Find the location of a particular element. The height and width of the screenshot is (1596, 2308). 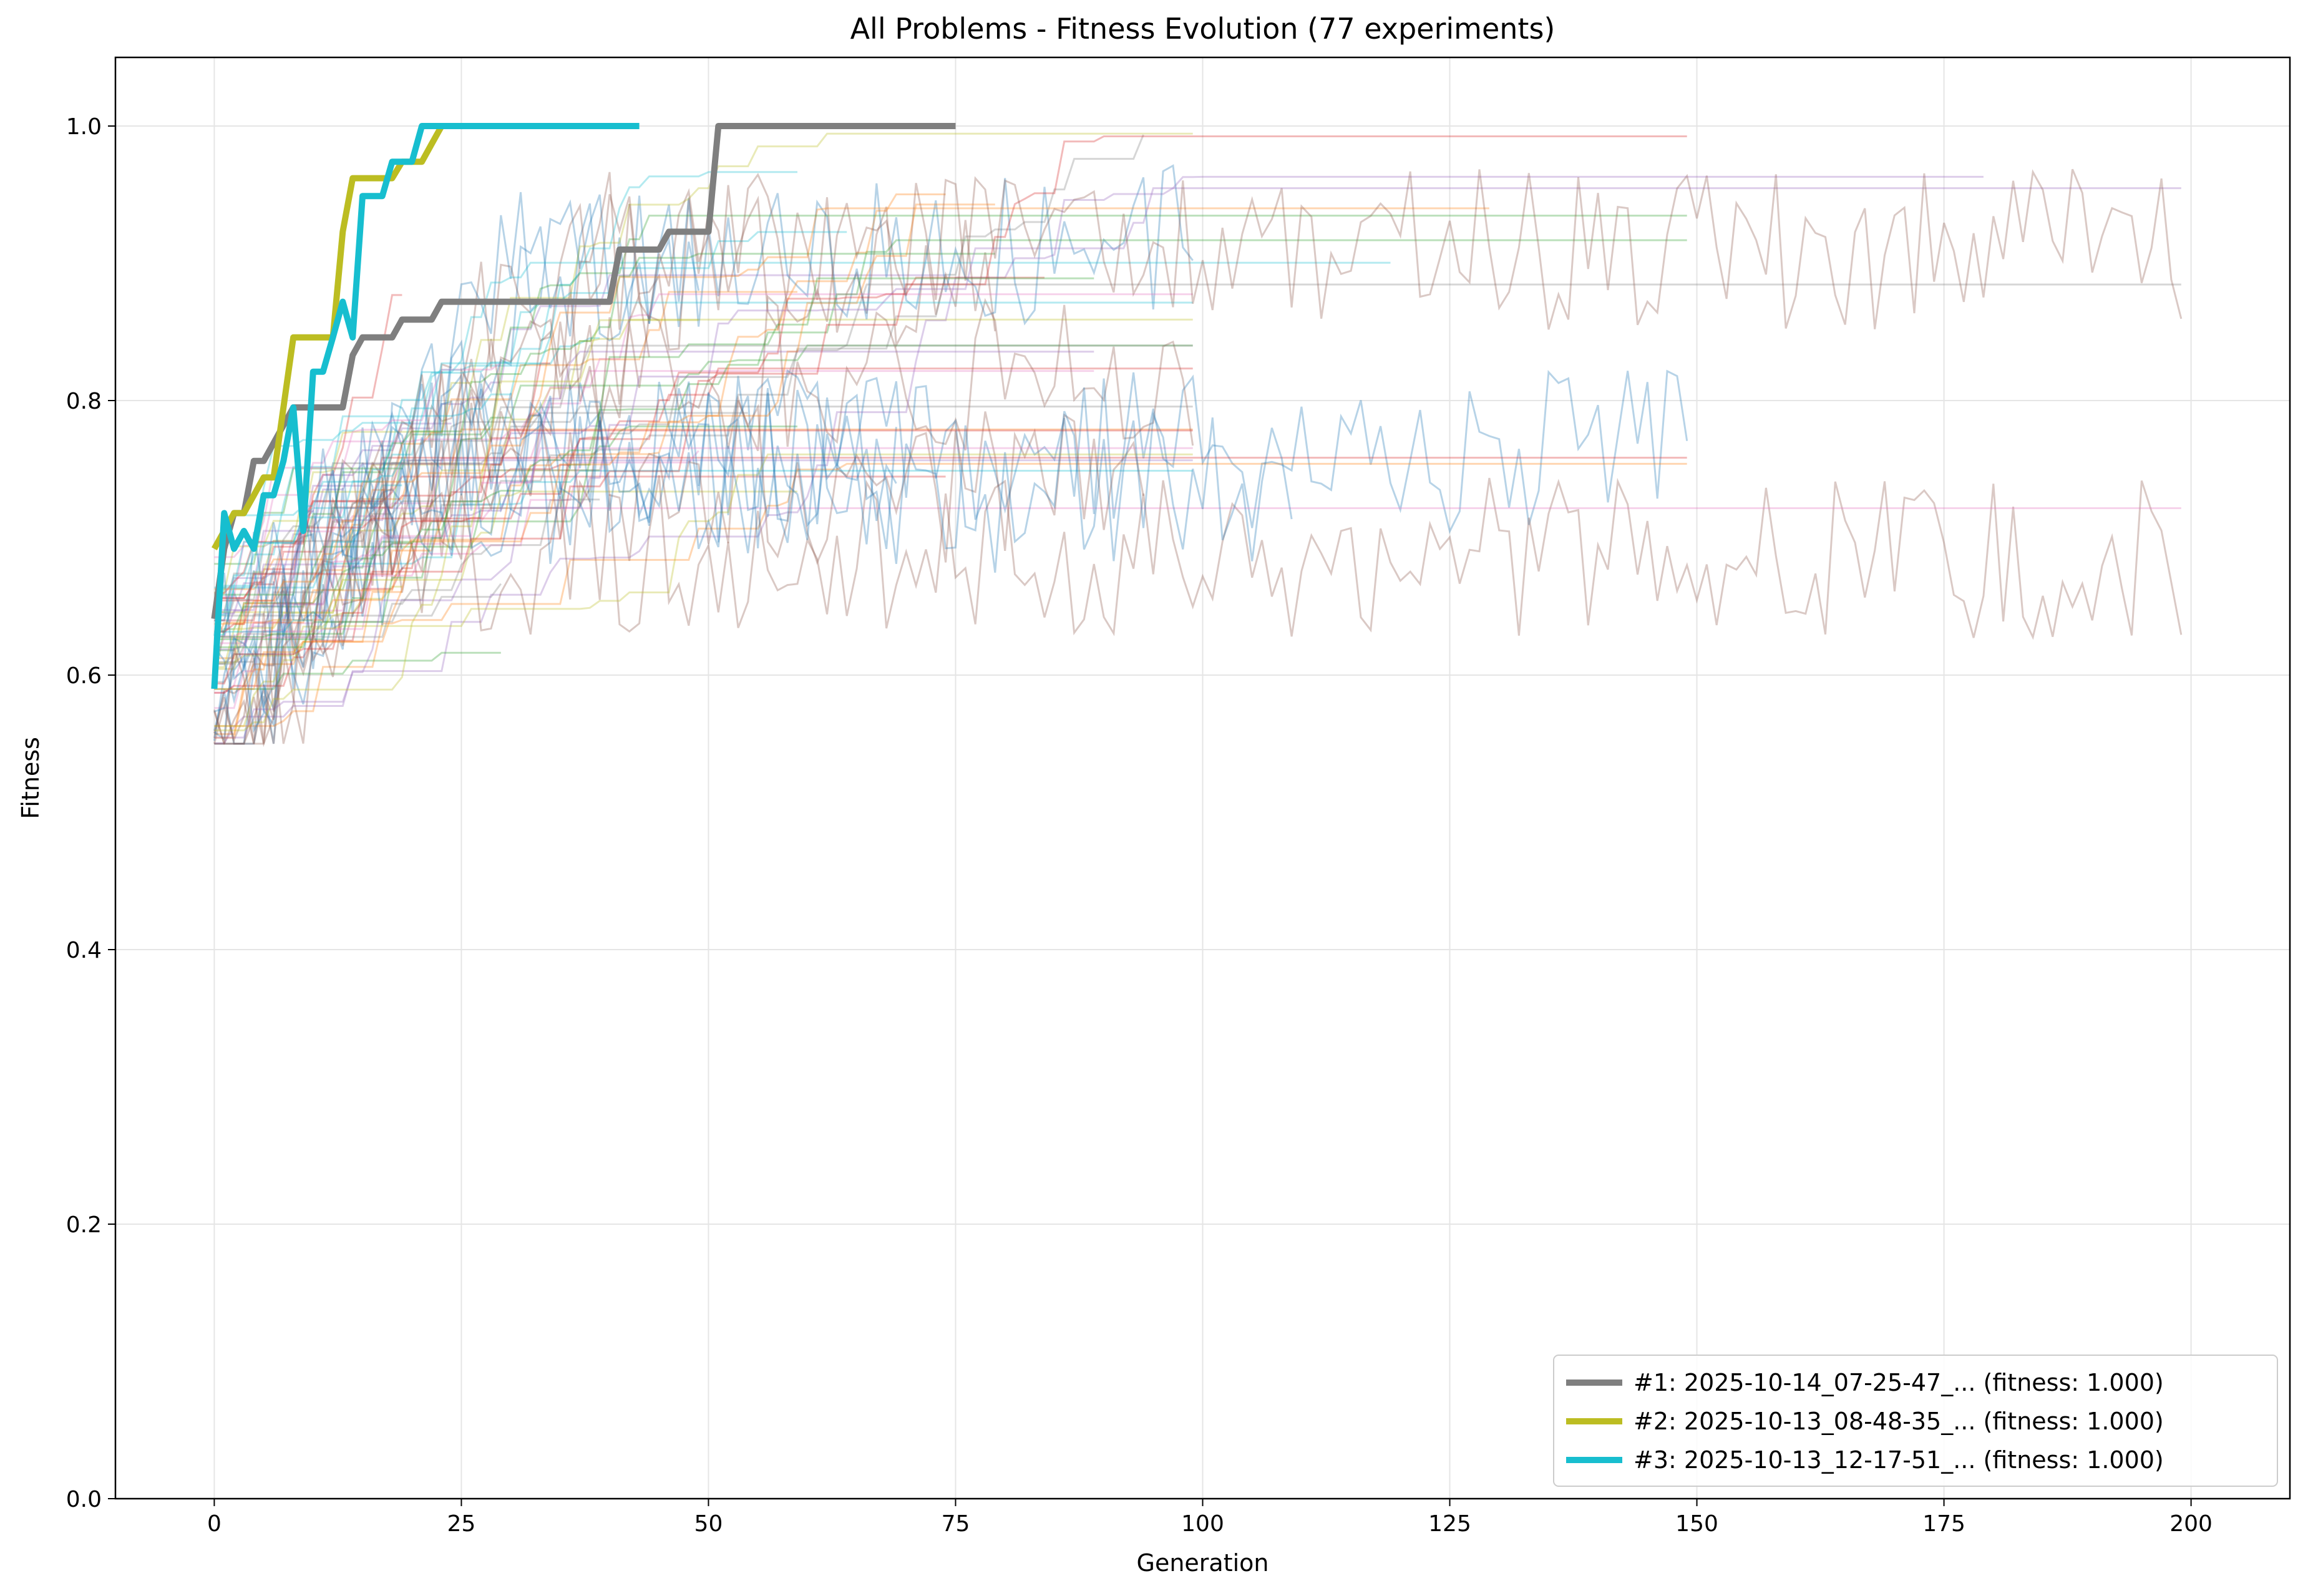

x-axis-ticks: 0 25 50 75 100 125 150 175 200 is located at coordinates (1210, 1518).